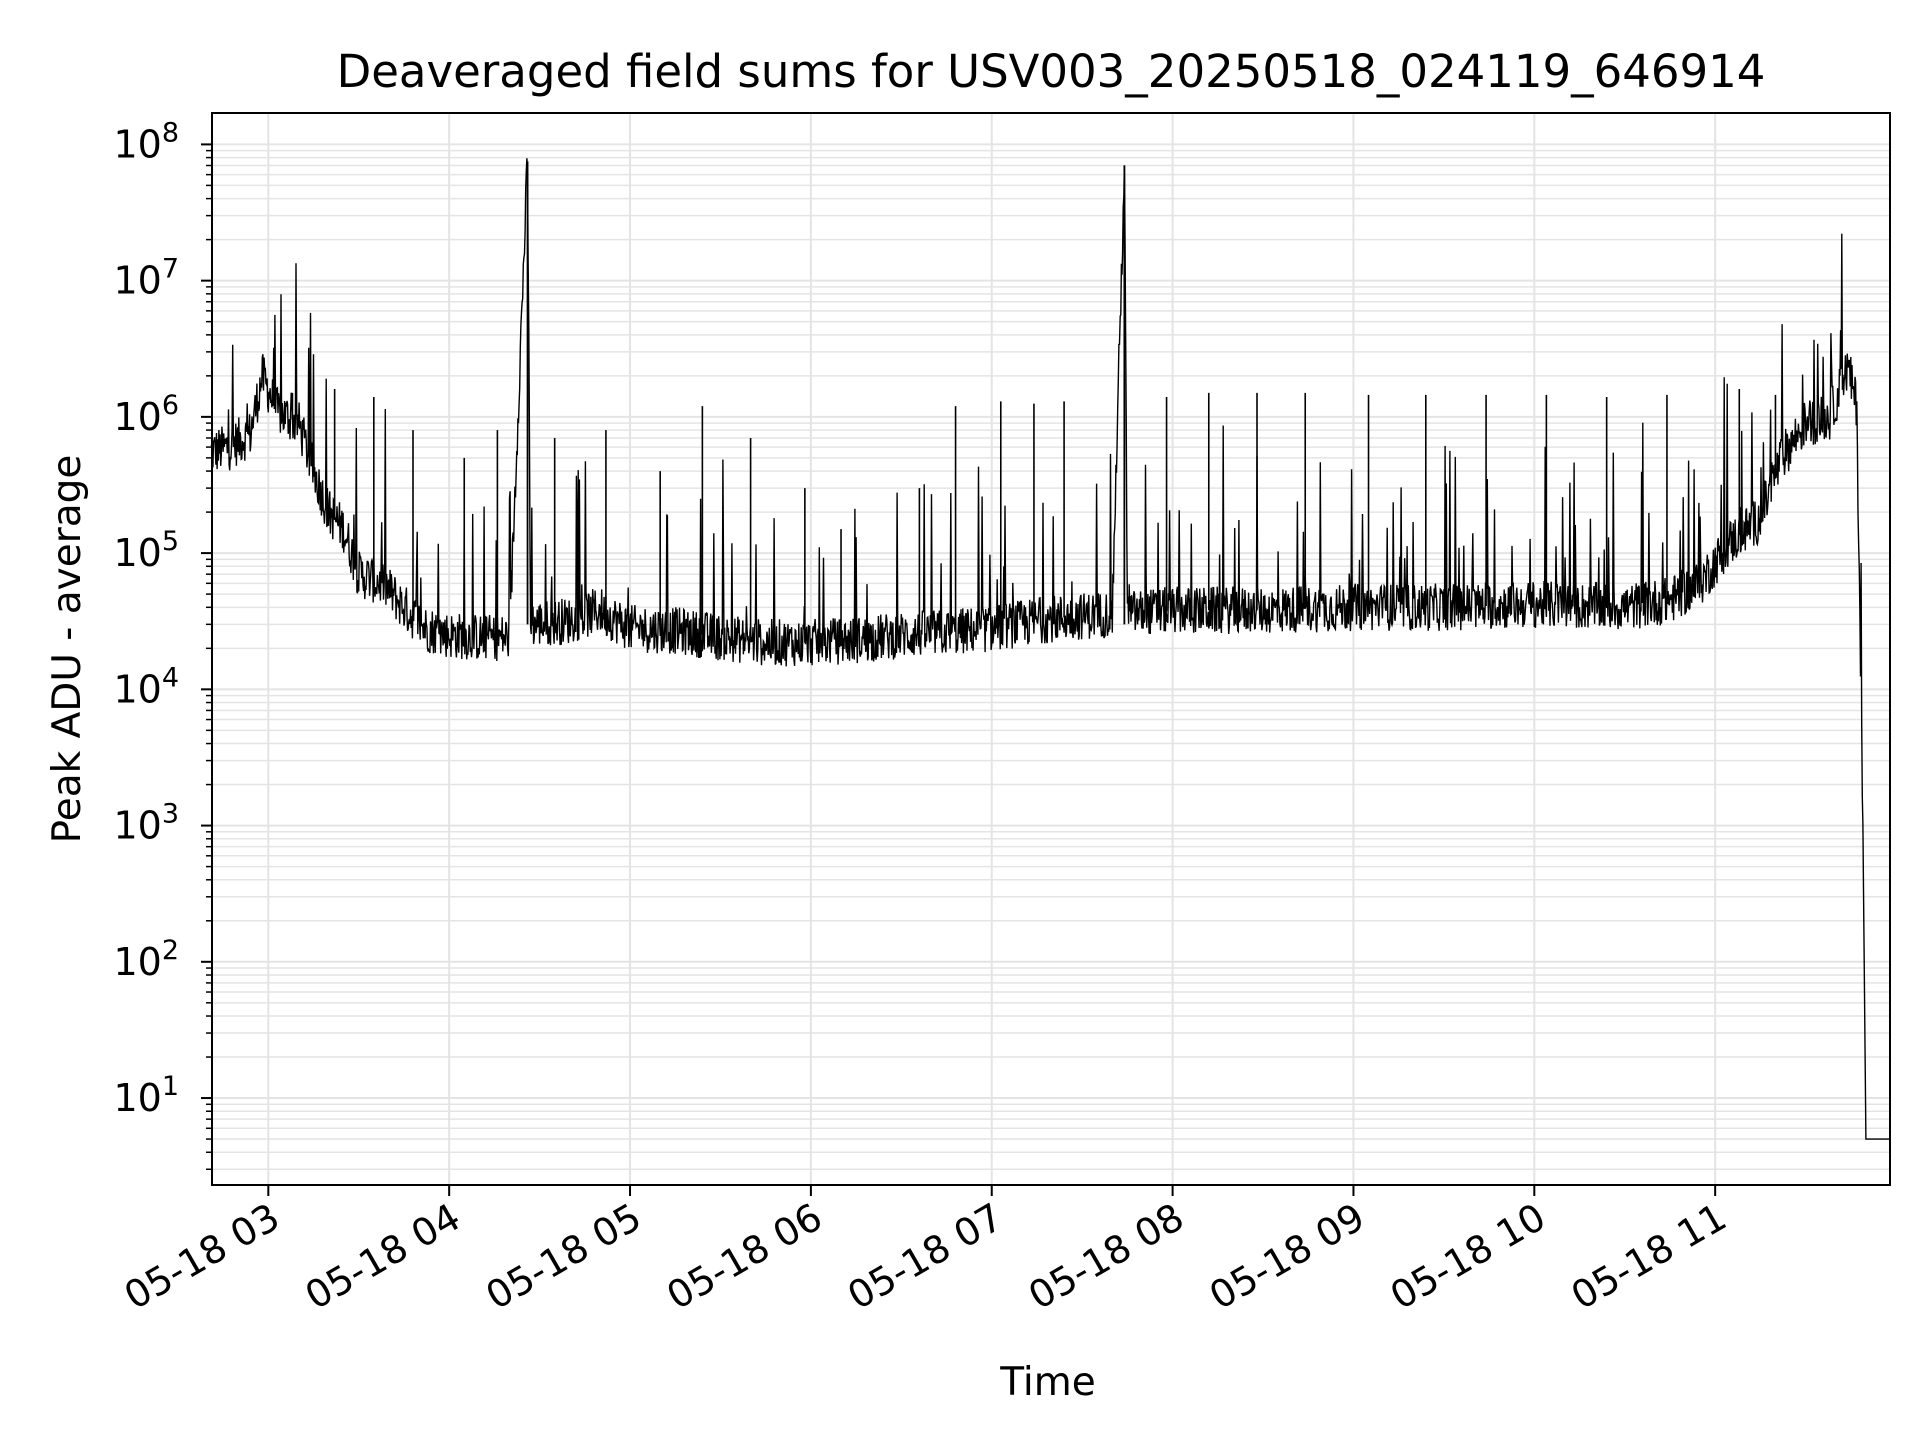 The image size is (1920, 1440). Describe the element at coordinates (146, 414) in the screenshot. I see `y-tick-label: 106` at that location.